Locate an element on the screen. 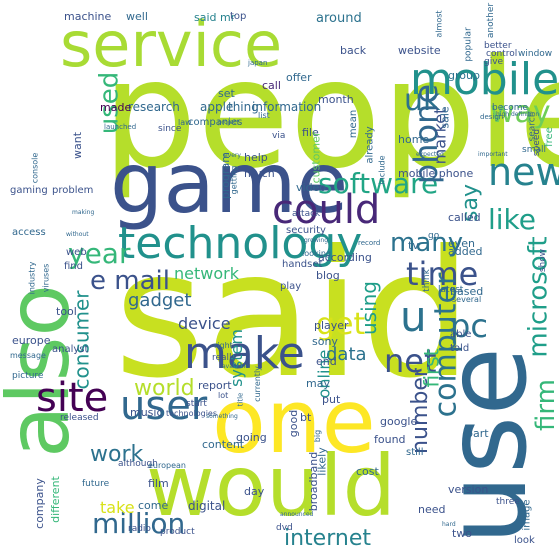 The image size is (559, 559). word-making: making is located at coordinates (83, 212).